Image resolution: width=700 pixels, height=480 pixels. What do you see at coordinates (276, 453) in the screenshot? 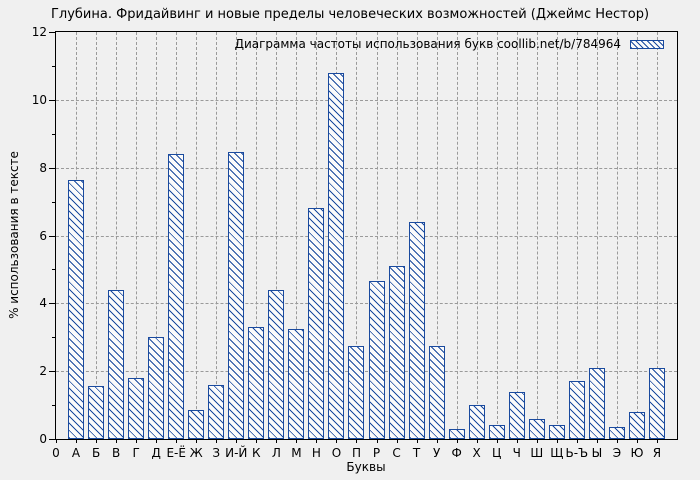
I see `x-tick-label: Л` at bounding box center [276, 453].